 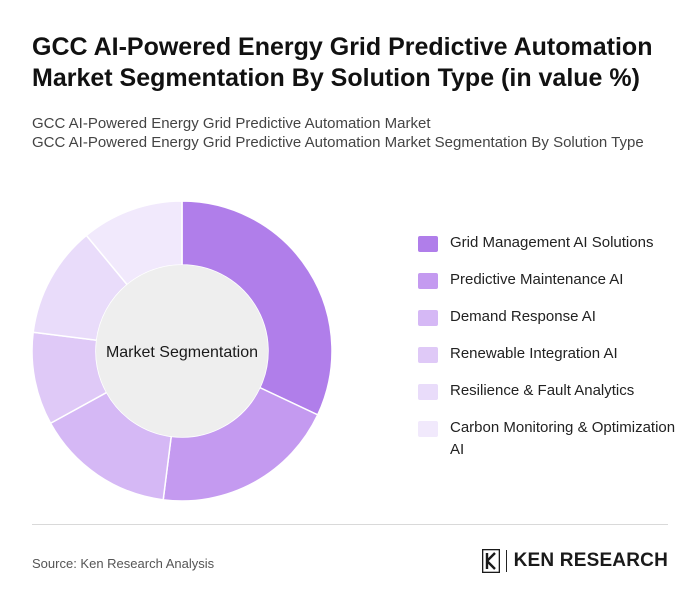 I want to click on legend-item: Carbon Monitoring & Optimization AI, so click(x=553, y=439).